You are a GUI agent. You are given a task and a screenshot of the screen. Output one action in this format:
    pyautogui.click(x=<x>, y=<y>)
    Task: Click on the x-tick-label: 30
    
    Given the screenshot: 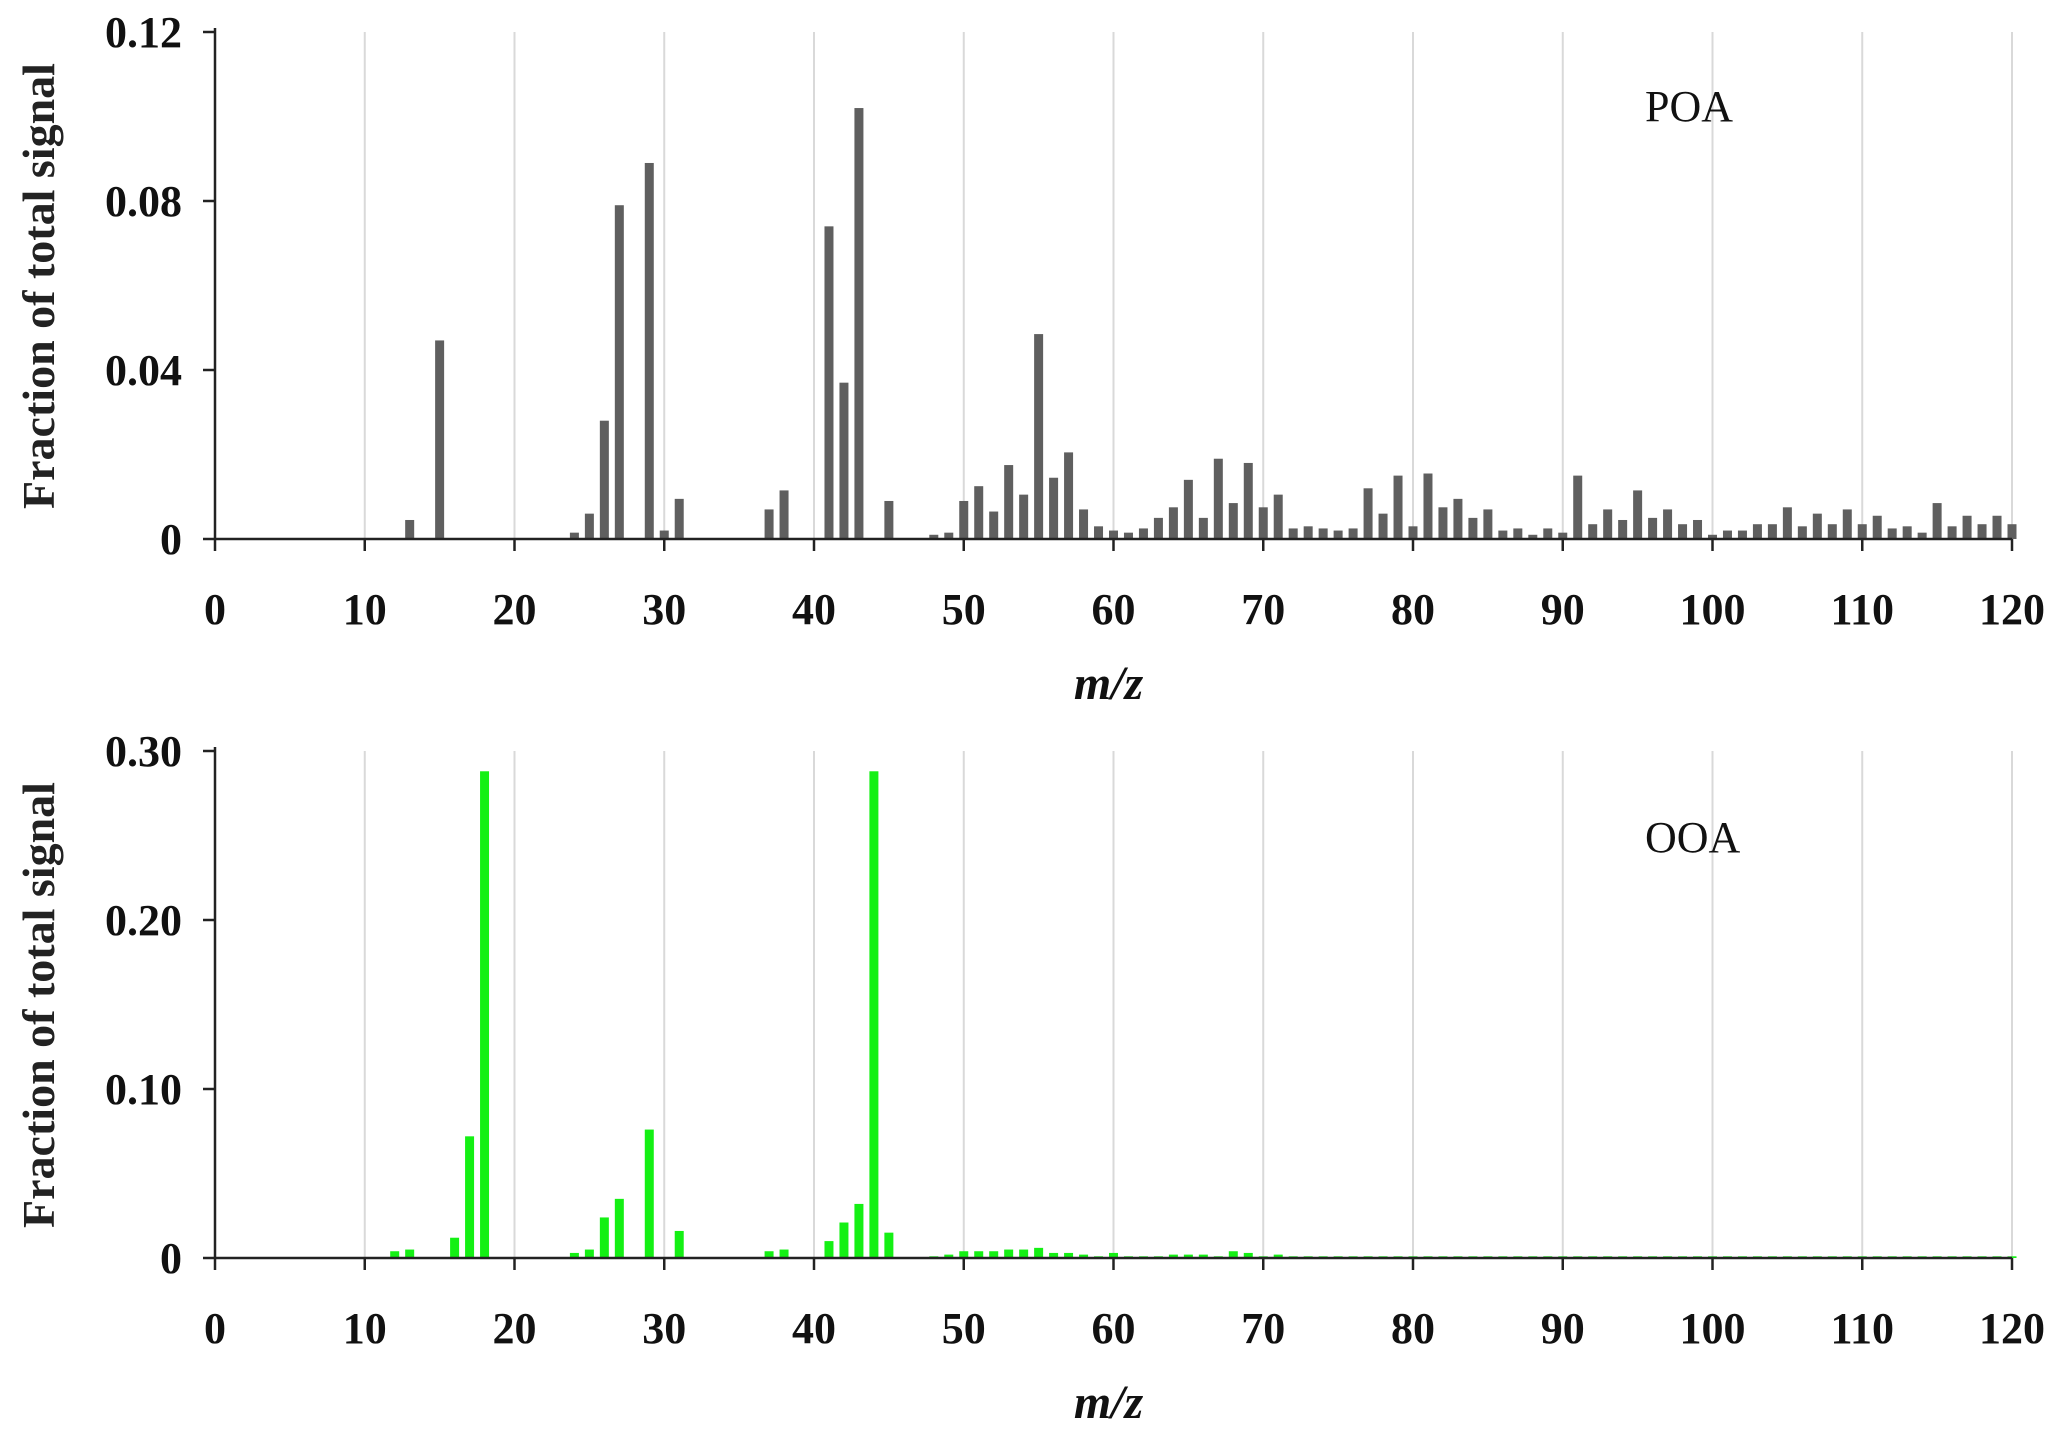 What is the action you would take?
    pyautogui.click(x=664, y=1328)
    